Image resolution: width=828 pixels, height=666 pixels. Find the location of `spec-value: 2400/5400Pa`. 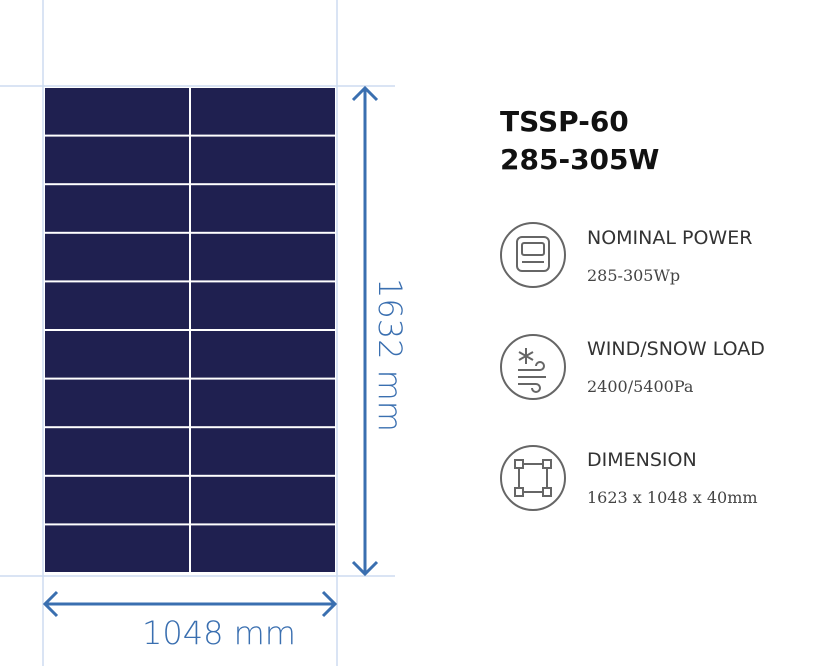

spec-value: 2400/5400Pa is located at coordinates (640, 386).